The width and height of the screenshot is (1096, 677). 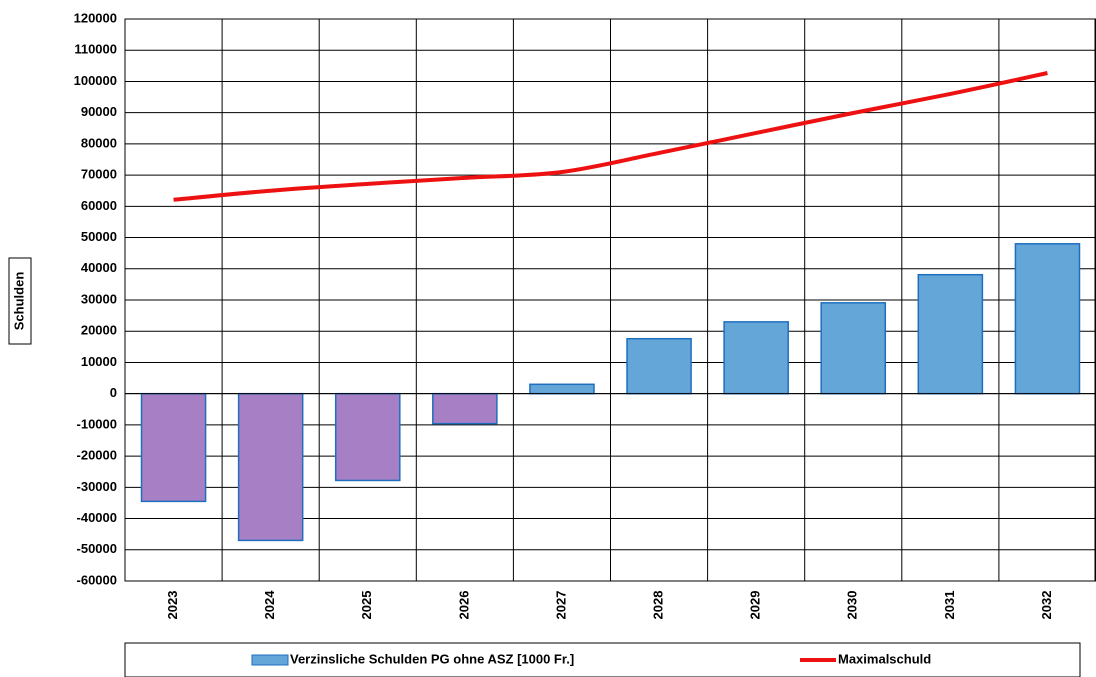 What do you see at coordinates (99, 236) in the screenshot?
I see `y-tick-label: 50000` at bounding box center [99, 236].